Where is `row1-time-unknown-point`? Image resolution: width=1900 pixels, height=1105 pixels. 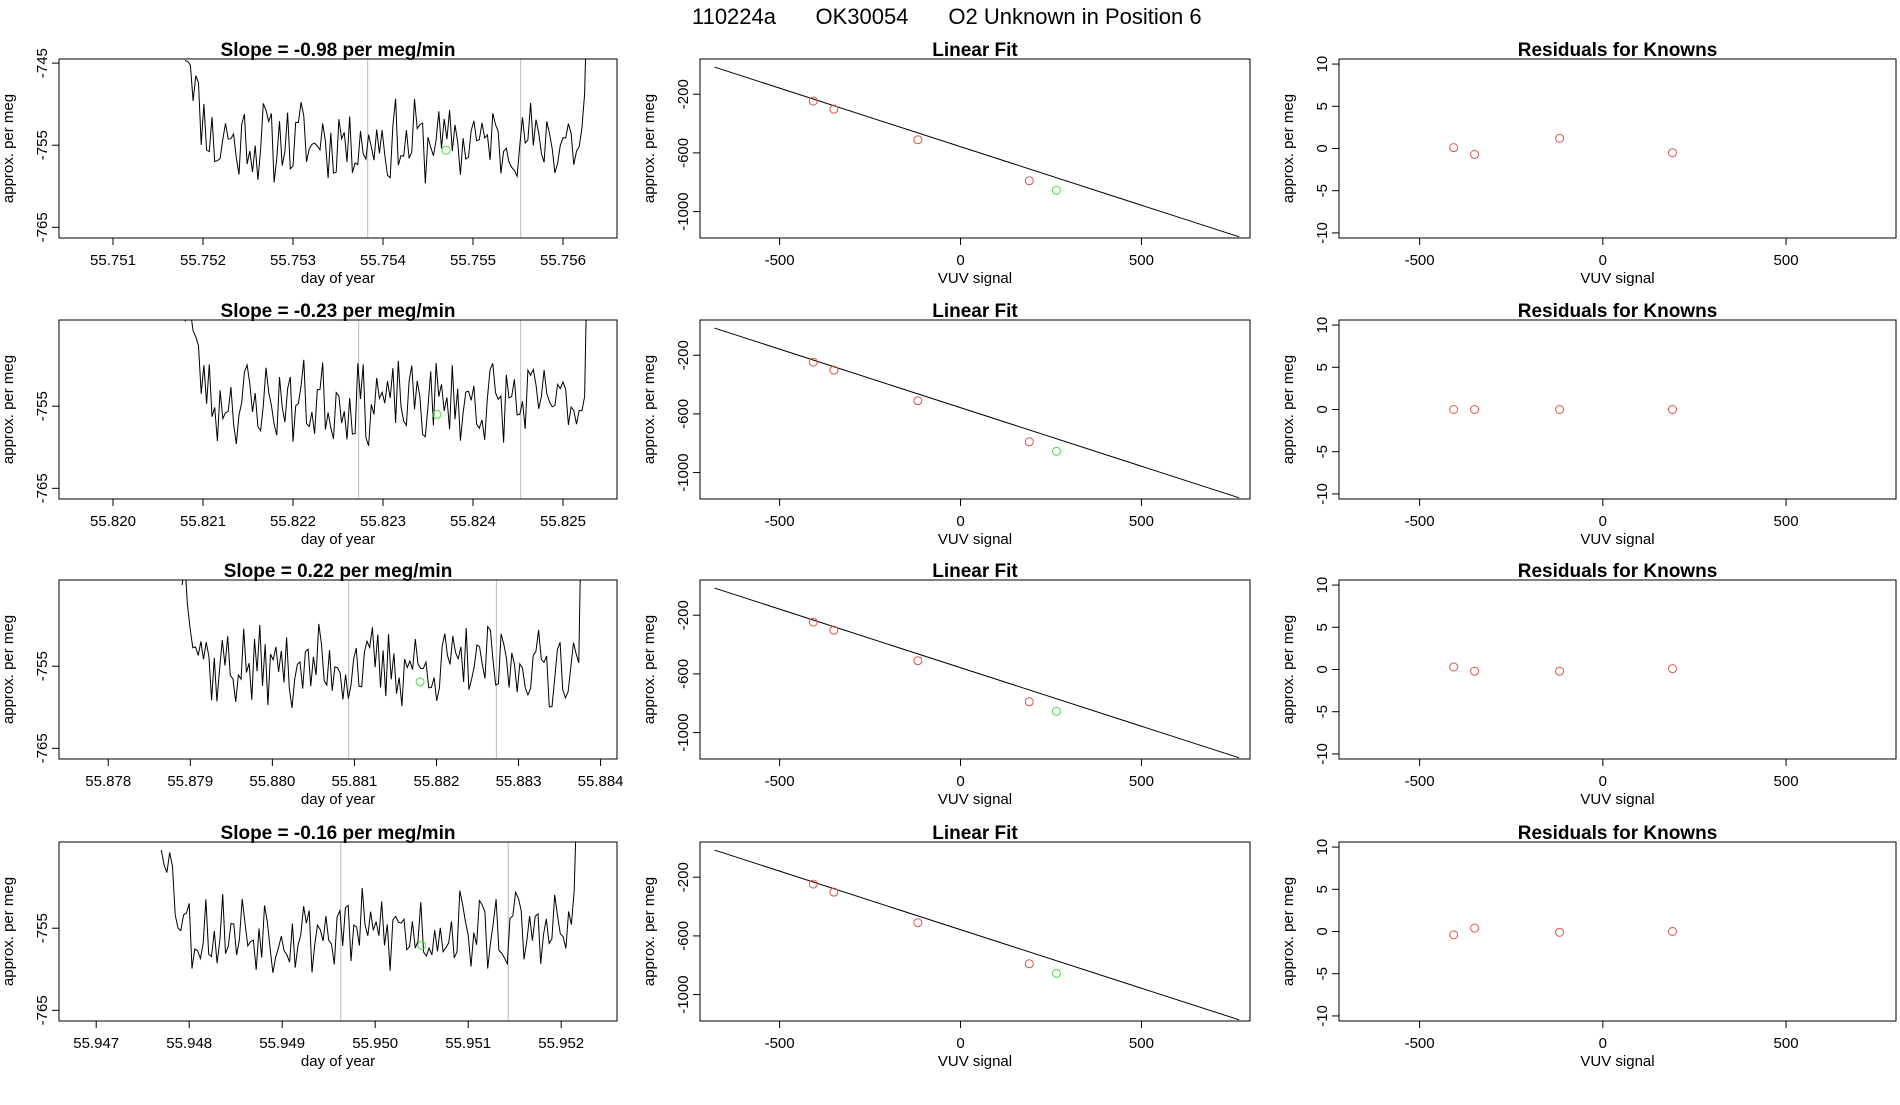
row1-time-unknown-point is located at coordinates (446, 150).